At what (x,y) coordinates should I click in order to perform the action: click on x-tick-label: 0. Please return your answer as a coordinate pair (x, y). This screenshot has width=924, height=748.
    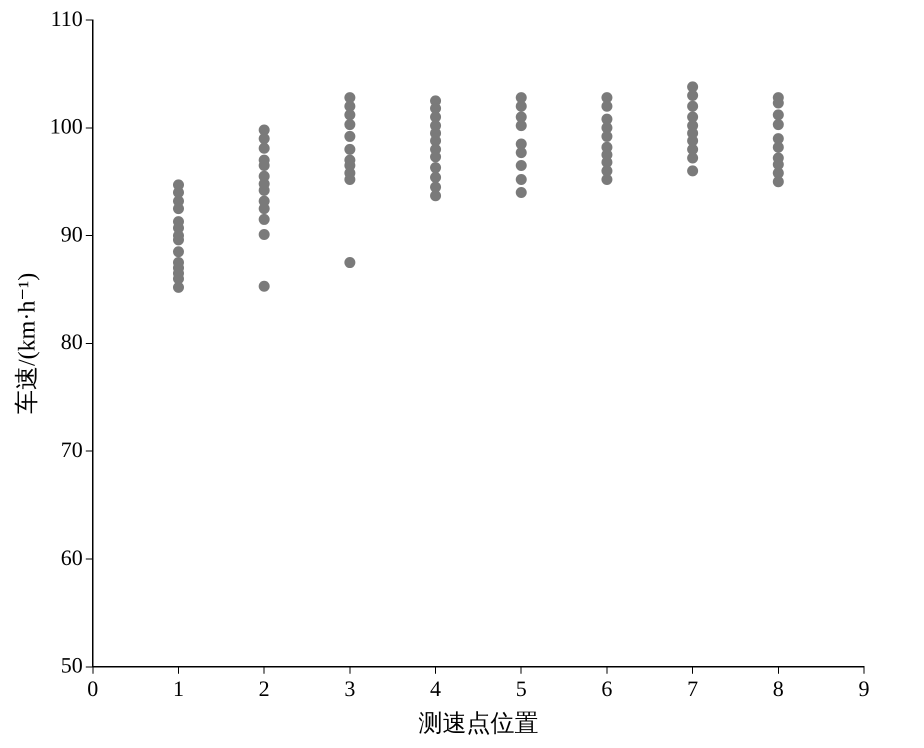
    Looking at the image, I should click on (92, 688).